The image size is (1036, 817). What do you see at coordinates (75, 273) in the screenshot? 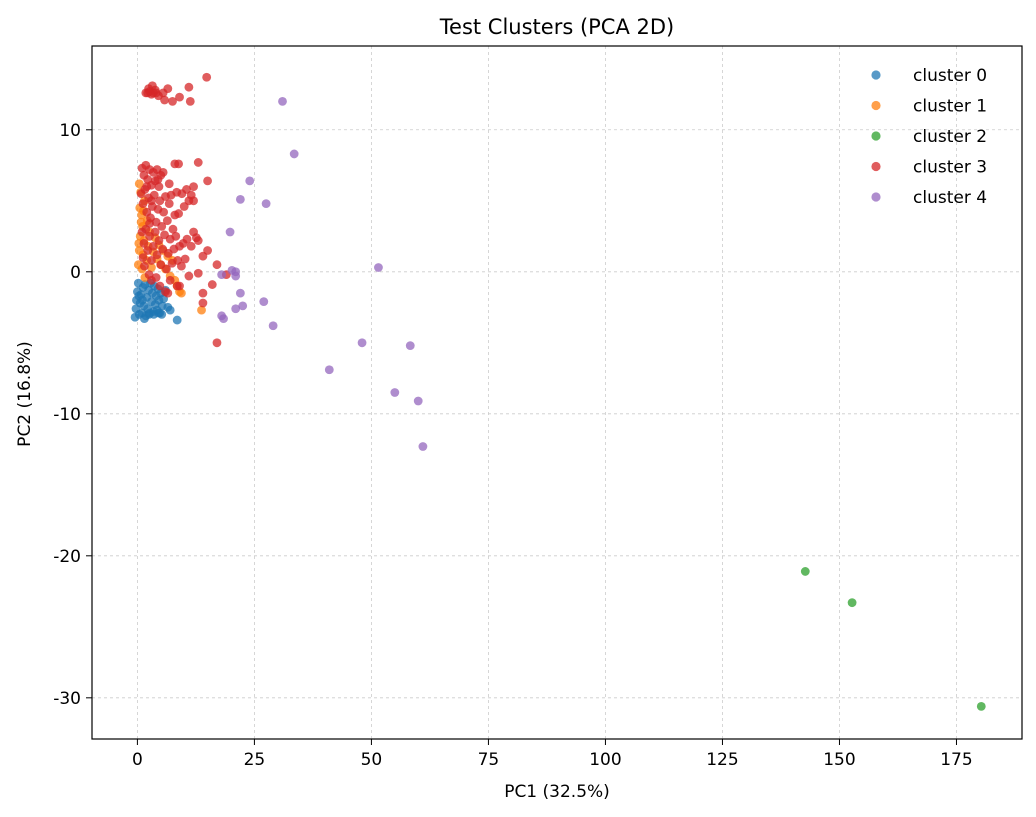
I see `y-tick-label: 0` at bounding box center [75, 273].